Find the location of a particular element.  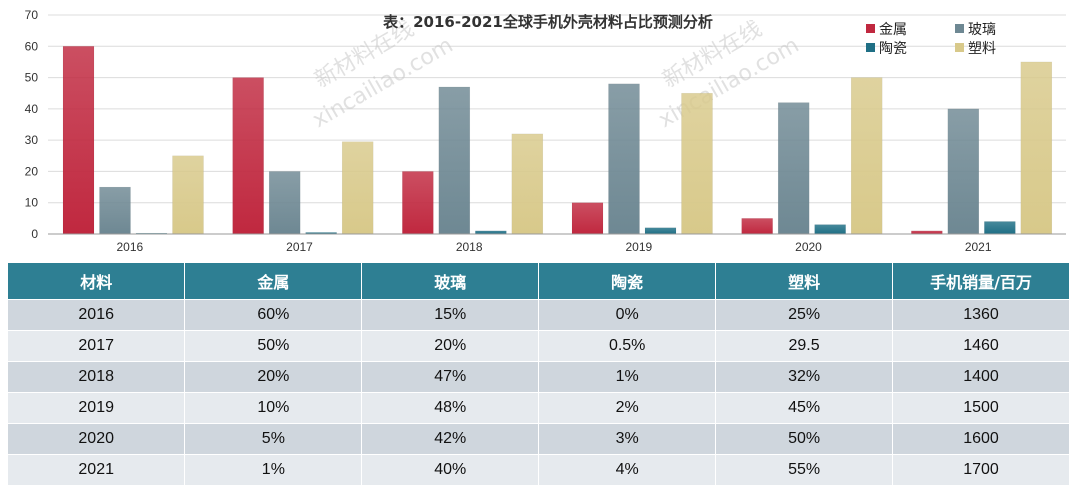

x-tick-label: 2016 is located at coordinates (129, 247).